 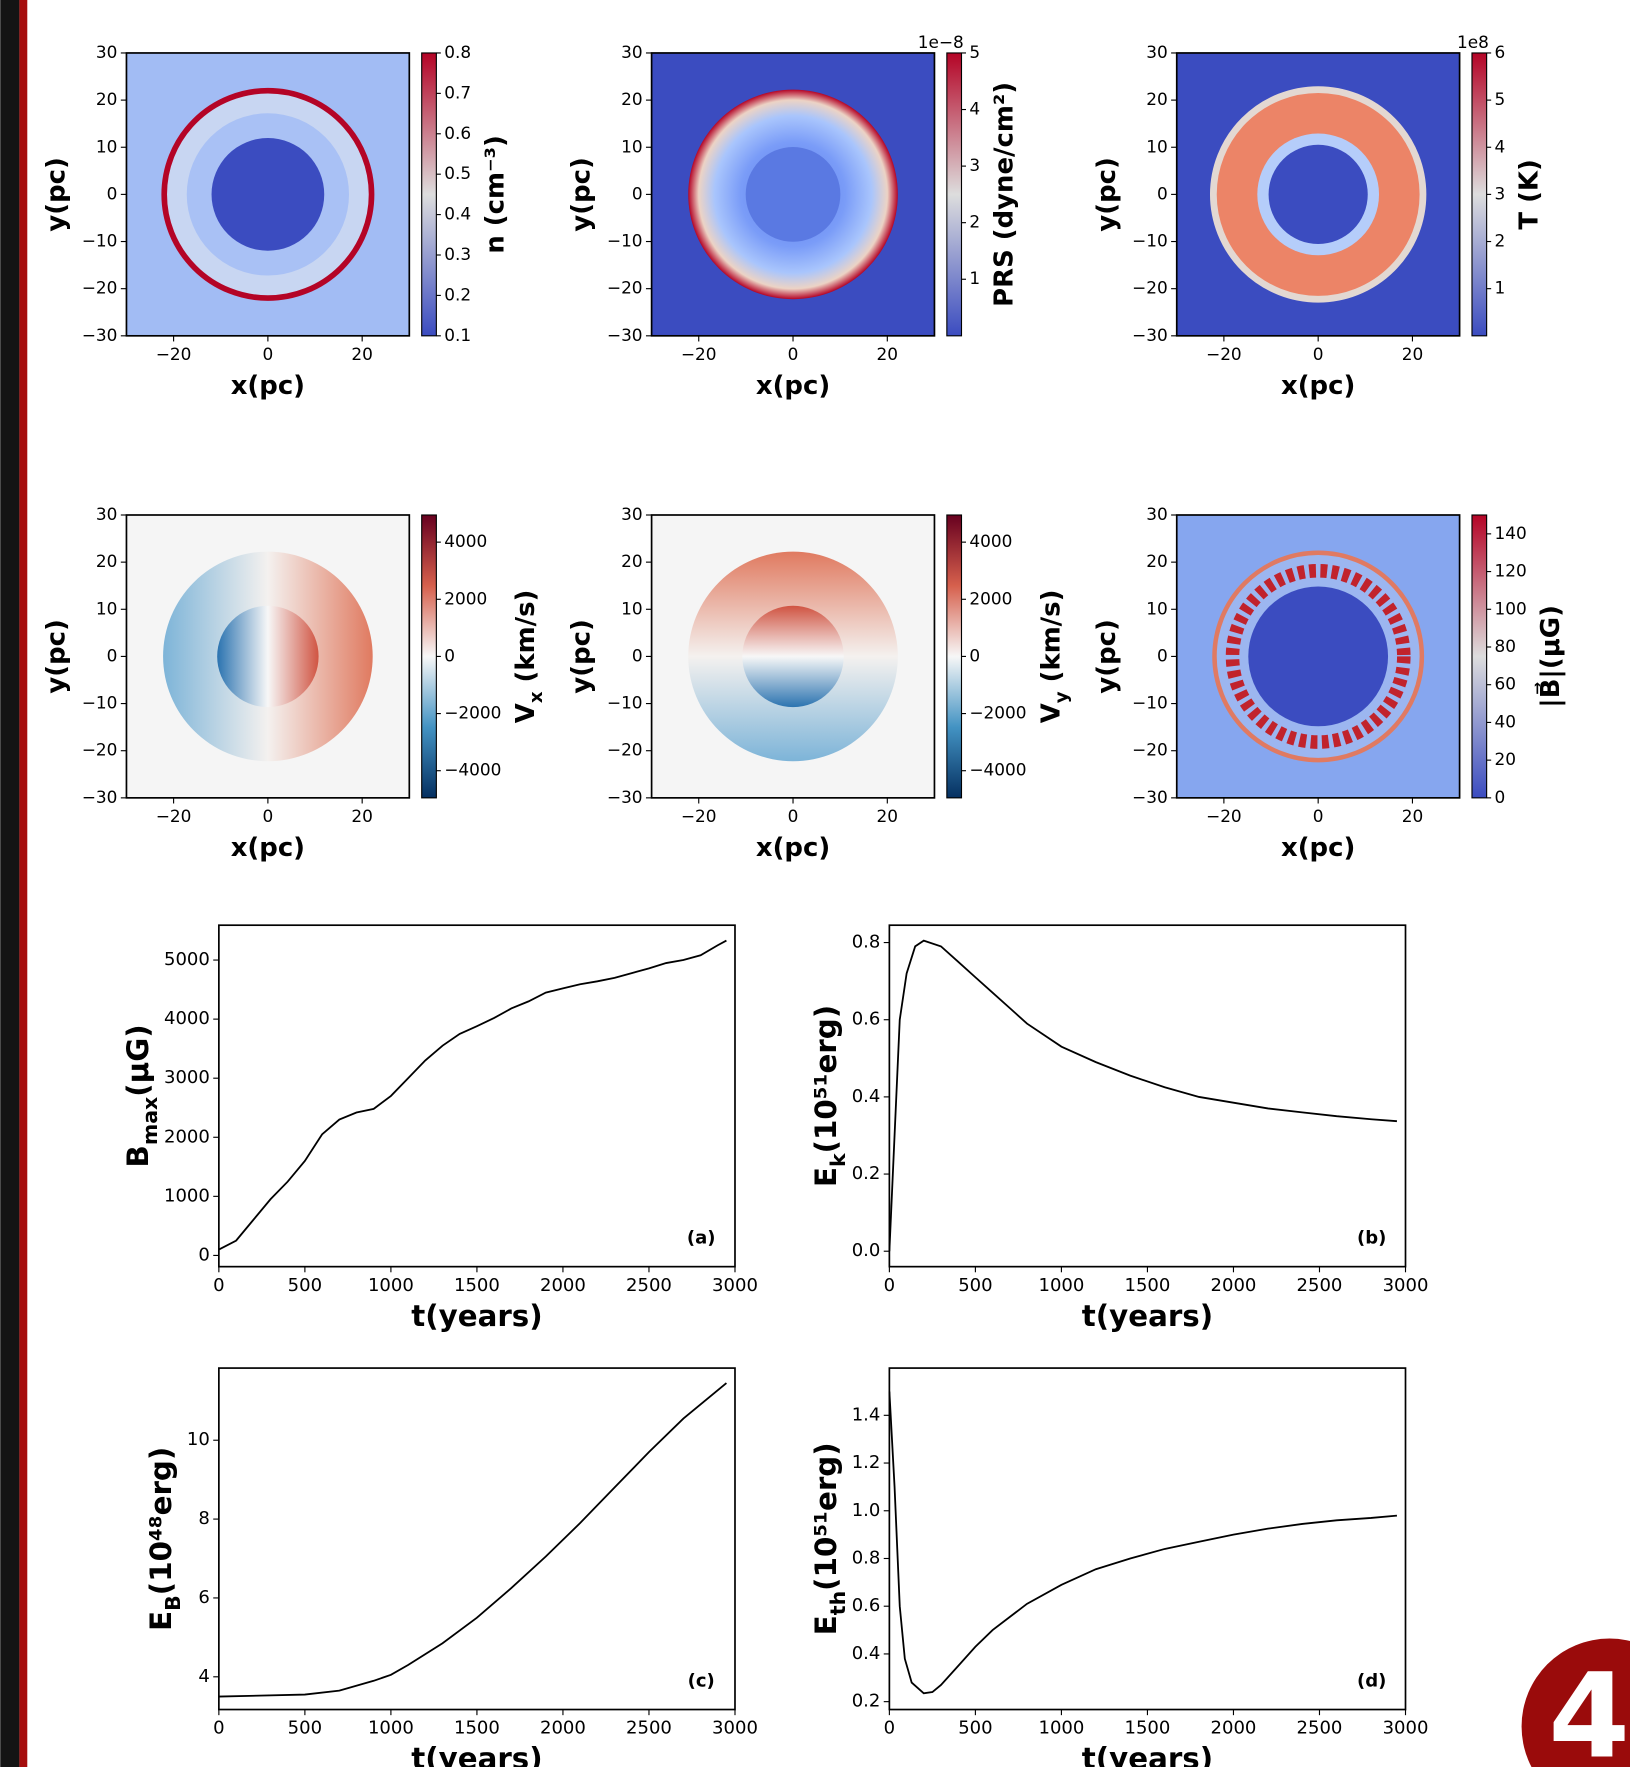 I want to click on panel-annotation: (a), so click(x=701, y=1237).